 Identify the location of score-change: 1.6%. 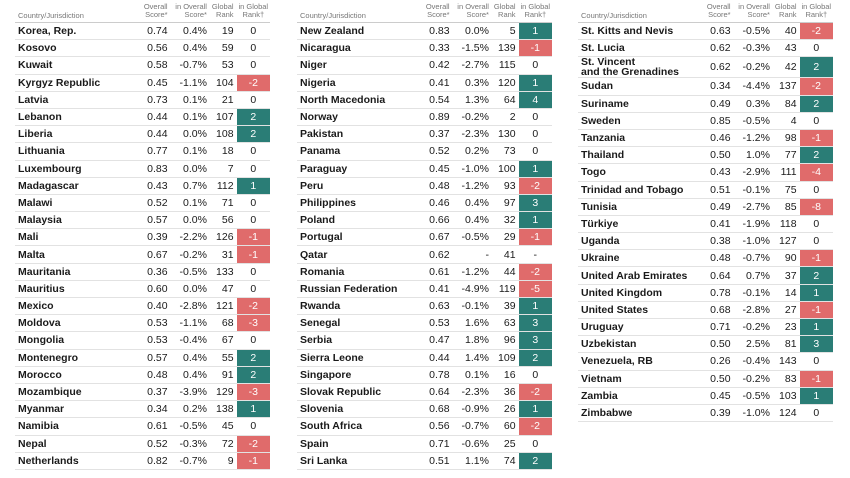
(477, 323).